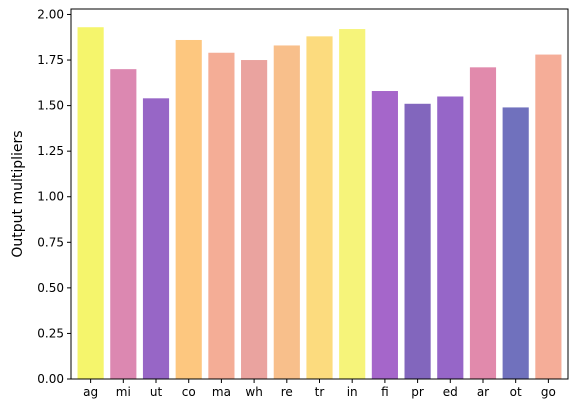 Image resolution: width=577 pixels, height=417 pixels. Describe the element at coordinates (450, 238) in the screenshot. I see `bar-ed` at that location.